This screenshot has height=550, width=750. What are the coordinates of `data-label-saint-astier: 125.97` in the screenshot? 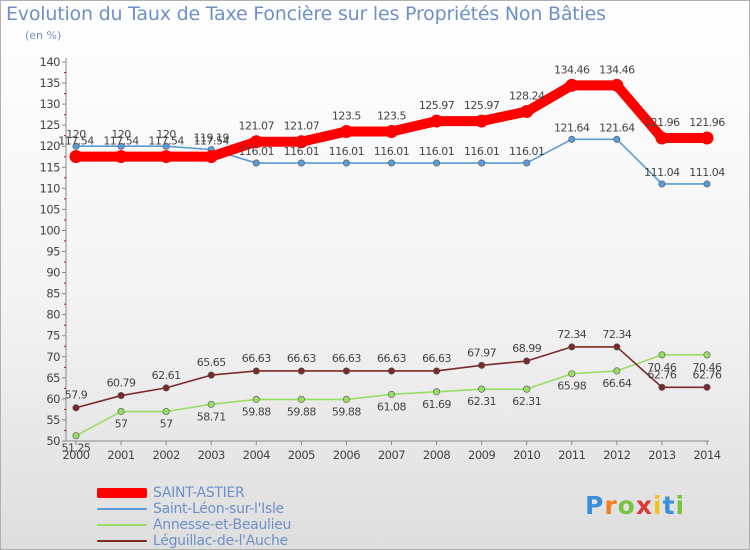 It's located at (482, 105).